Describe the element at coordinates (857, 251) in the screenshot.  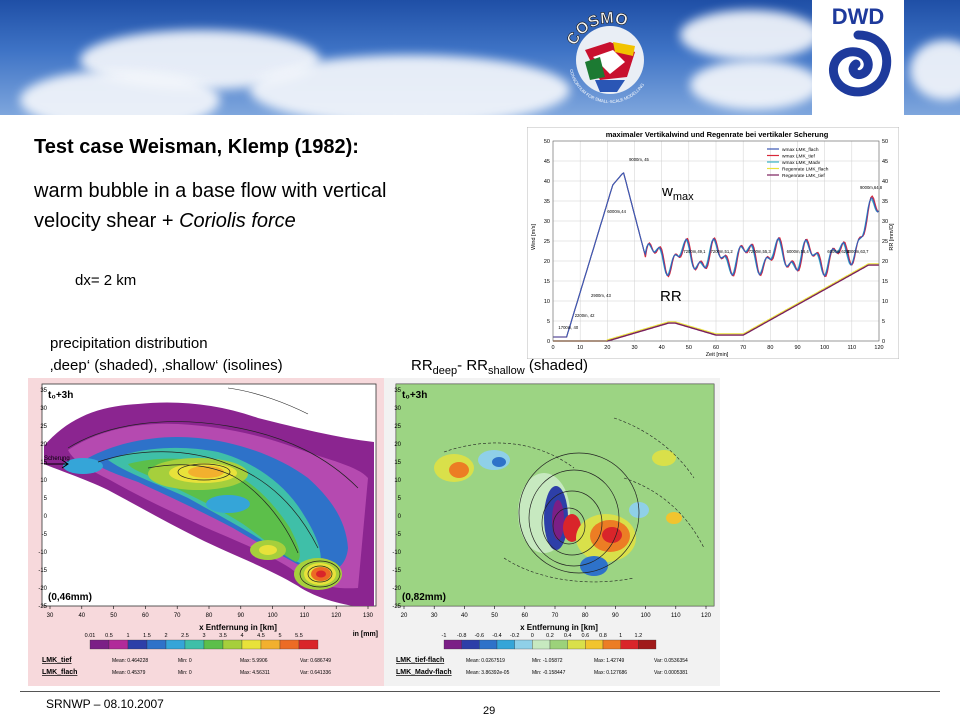
I see `chart-annotation: 5000m,63,7` at that location.